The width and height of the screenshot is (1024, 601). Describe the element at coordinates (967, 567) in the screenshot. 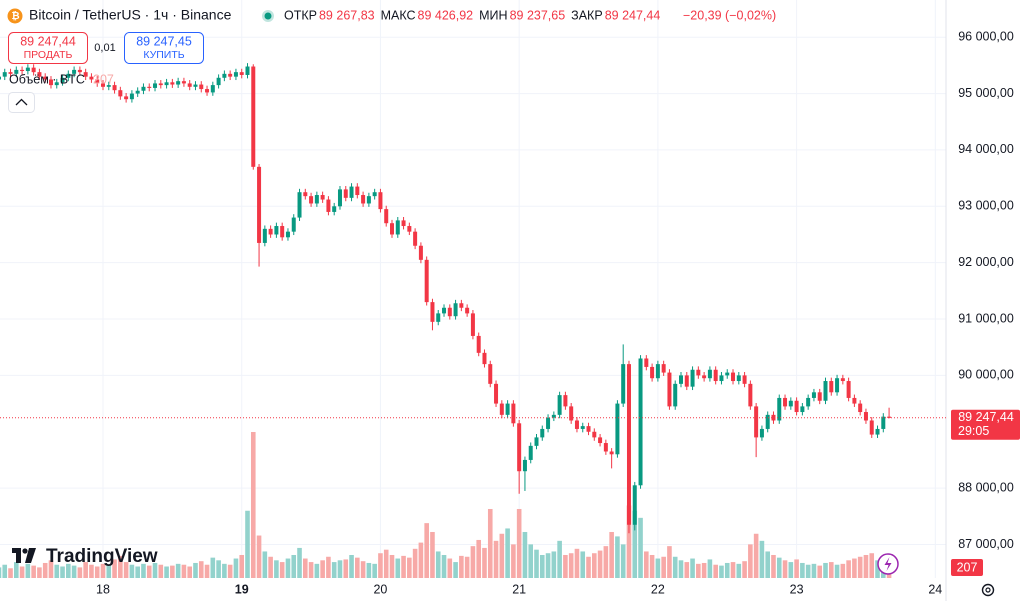

I see `volume-badge-label: 207` at that location.